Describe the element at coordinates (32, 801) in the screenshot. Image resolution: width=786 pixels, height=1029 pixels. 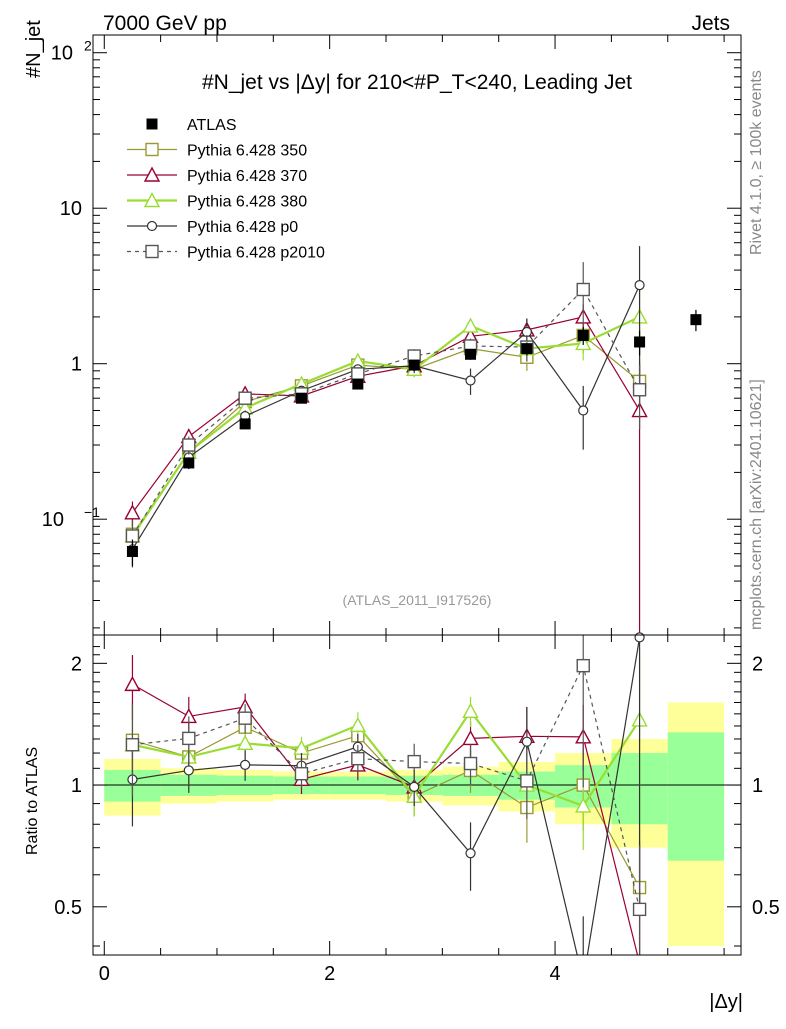
I see `ratio-axis-label: Ratio to ATLAS` at that location.